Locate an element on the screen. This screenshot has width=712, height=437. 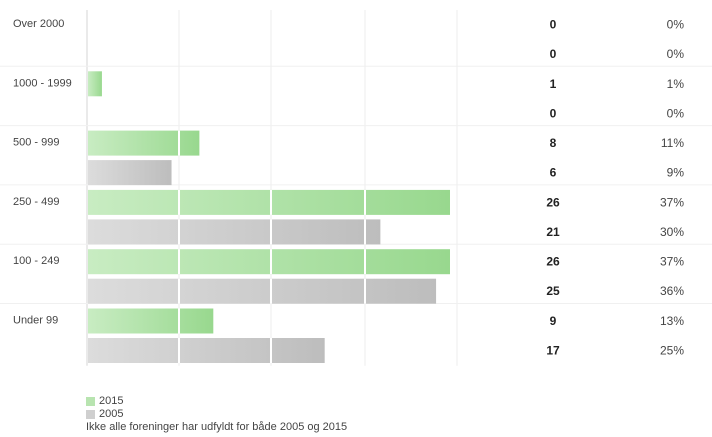
percent-label-2015: 13% is located at coordinates (672, 321).